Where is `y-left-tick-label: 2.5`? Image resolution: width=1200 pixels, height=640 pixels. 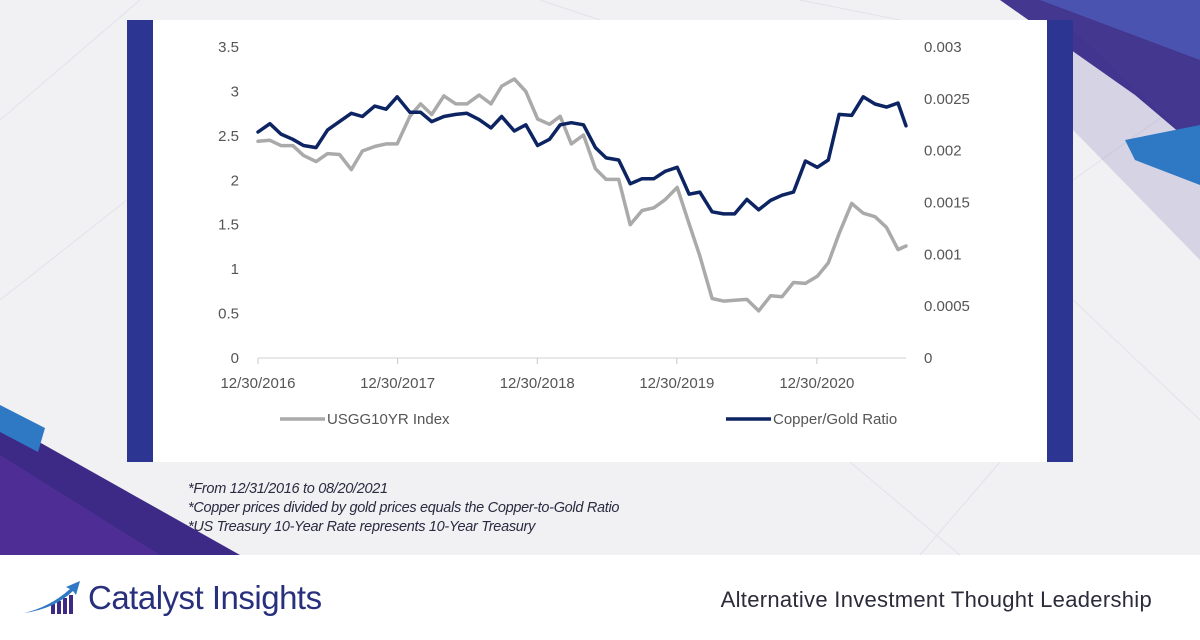 y-left-tick-label: 2.5 is located at coordinates (228, 136).